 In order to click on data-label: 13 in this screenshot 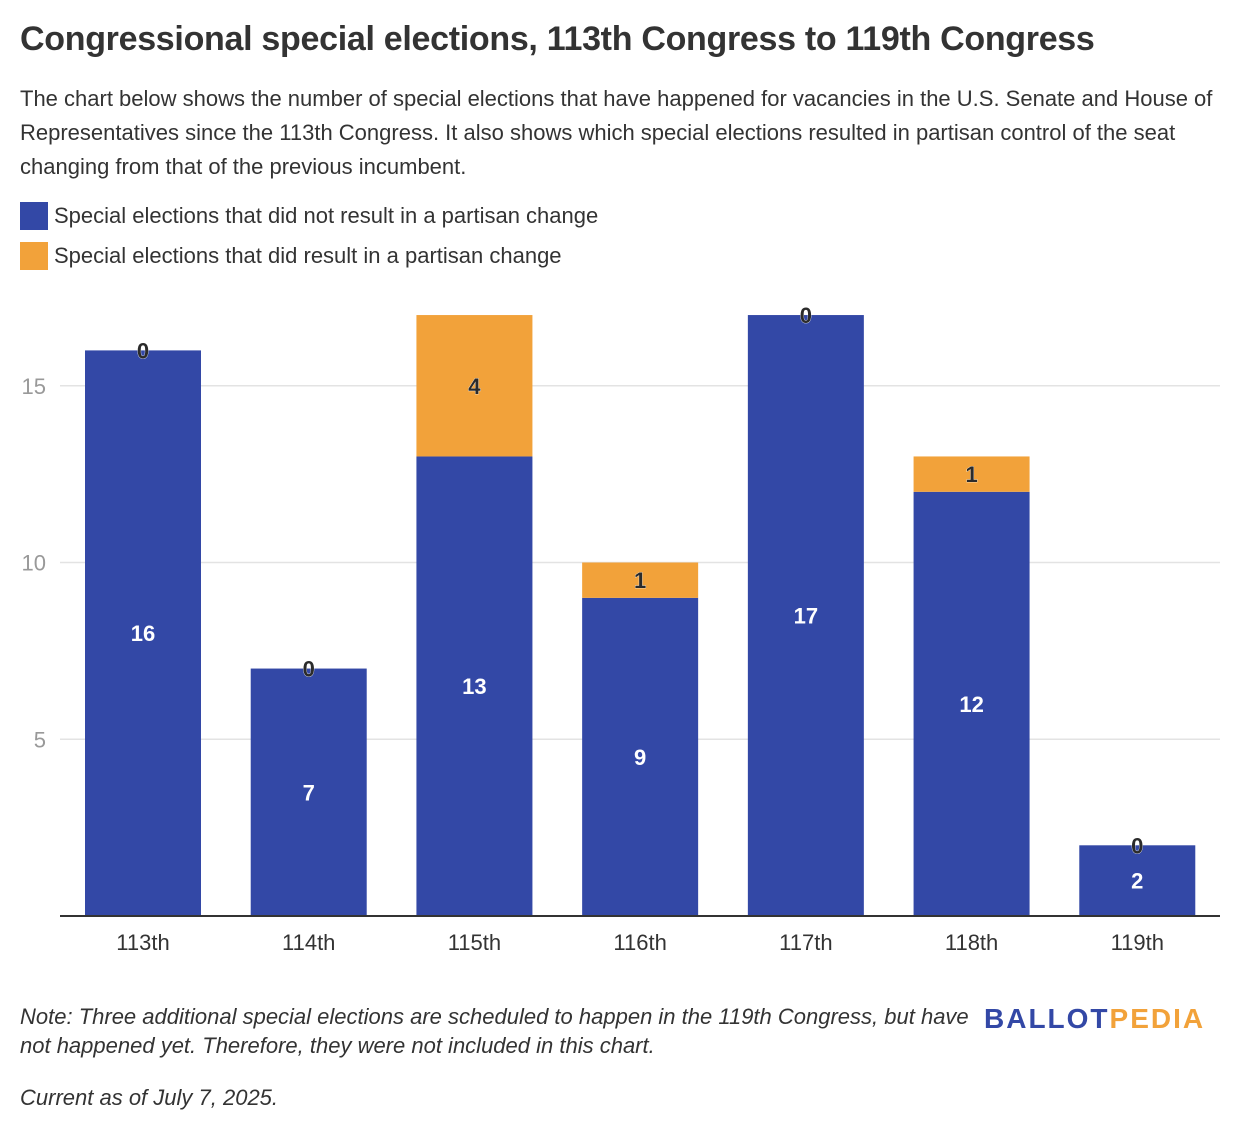, I will do `click(474, 686)`.